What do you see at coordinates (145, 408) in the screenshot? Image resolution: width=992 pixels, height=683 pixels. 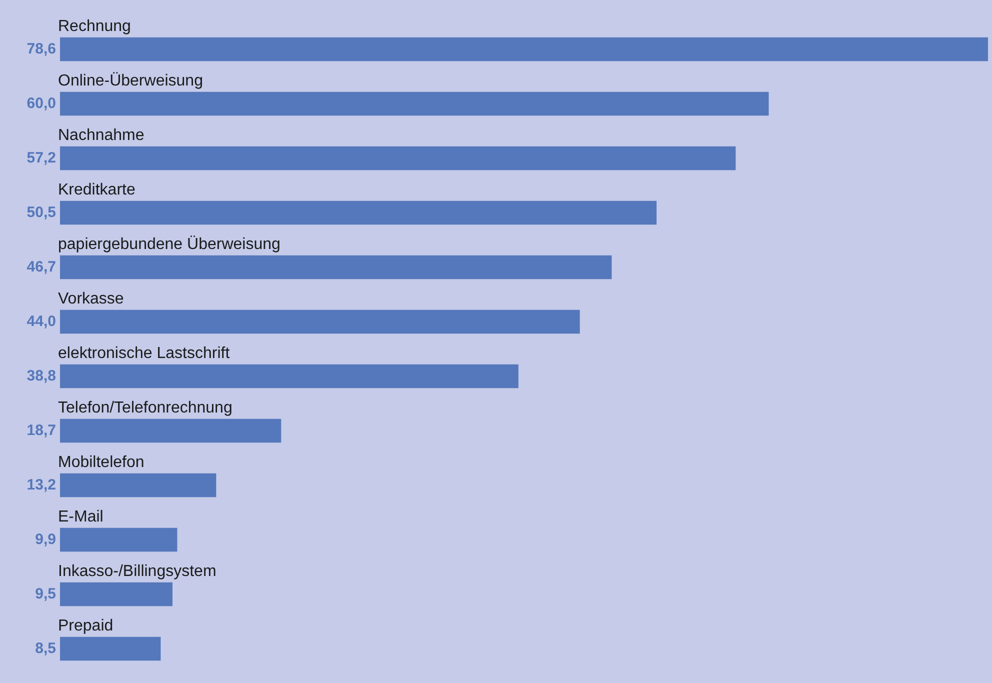 I see `y-tick-label: Telefon/Telefonrechnung` at bounding box center [145, 408].